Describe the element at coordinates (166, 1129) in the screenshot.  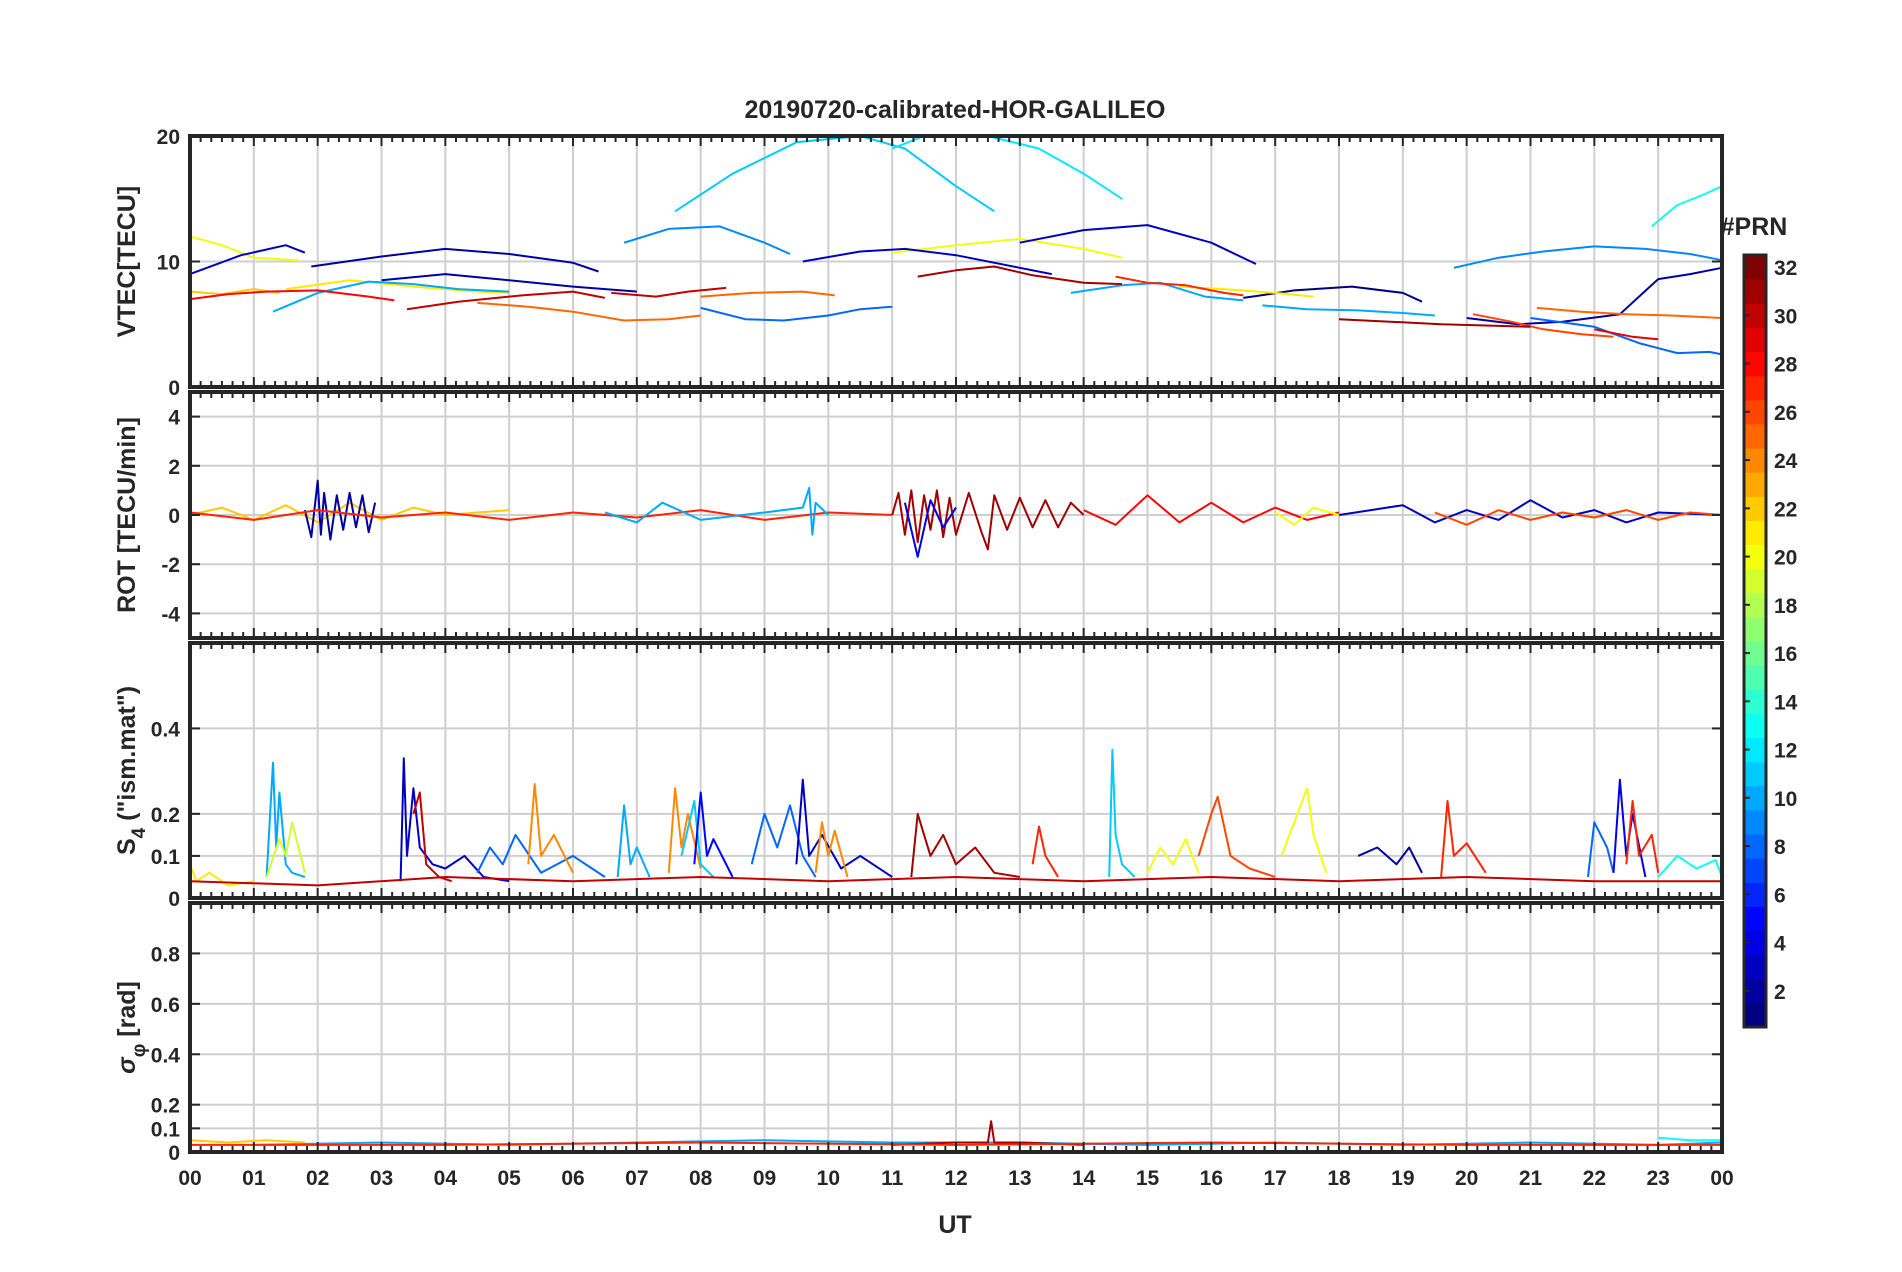
I see `sigma-ytick-label-1: 0.1` at that location.